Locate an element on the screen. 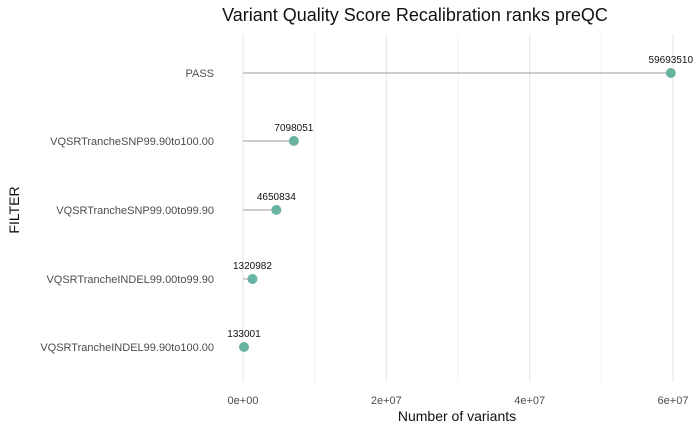 Image resolution: width=700 pixels, height=432 pixels. y-category-label: PASS is located at coordinates (199, 74).